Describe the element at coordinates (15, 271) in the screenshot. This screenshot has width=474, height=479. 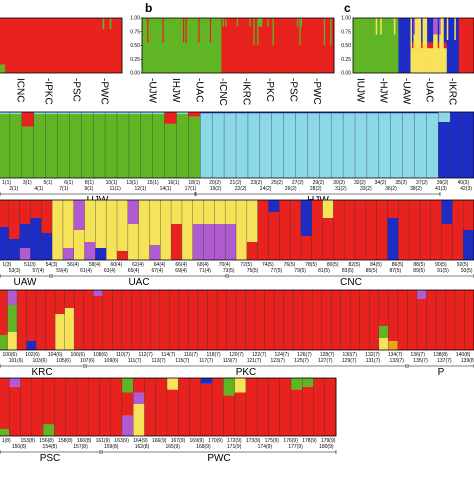
I see `row2-ind-0: 53(3)` at that location.